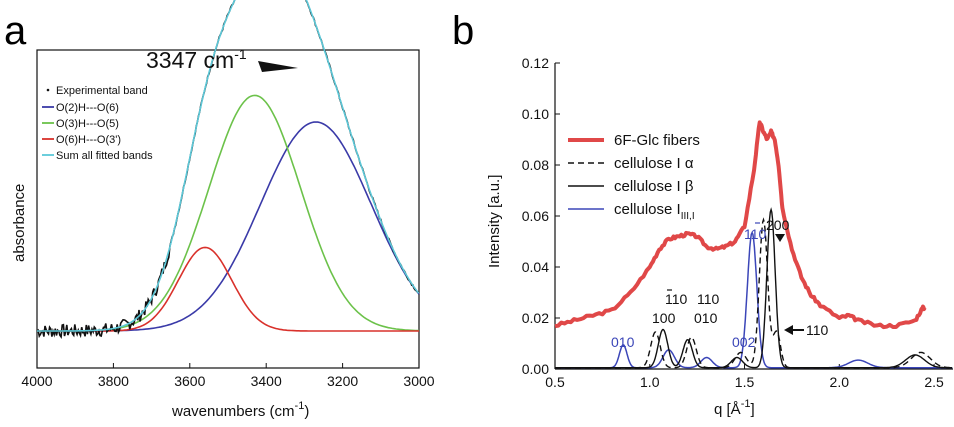  I want to click on ann-100: 100, so click(664, 318).